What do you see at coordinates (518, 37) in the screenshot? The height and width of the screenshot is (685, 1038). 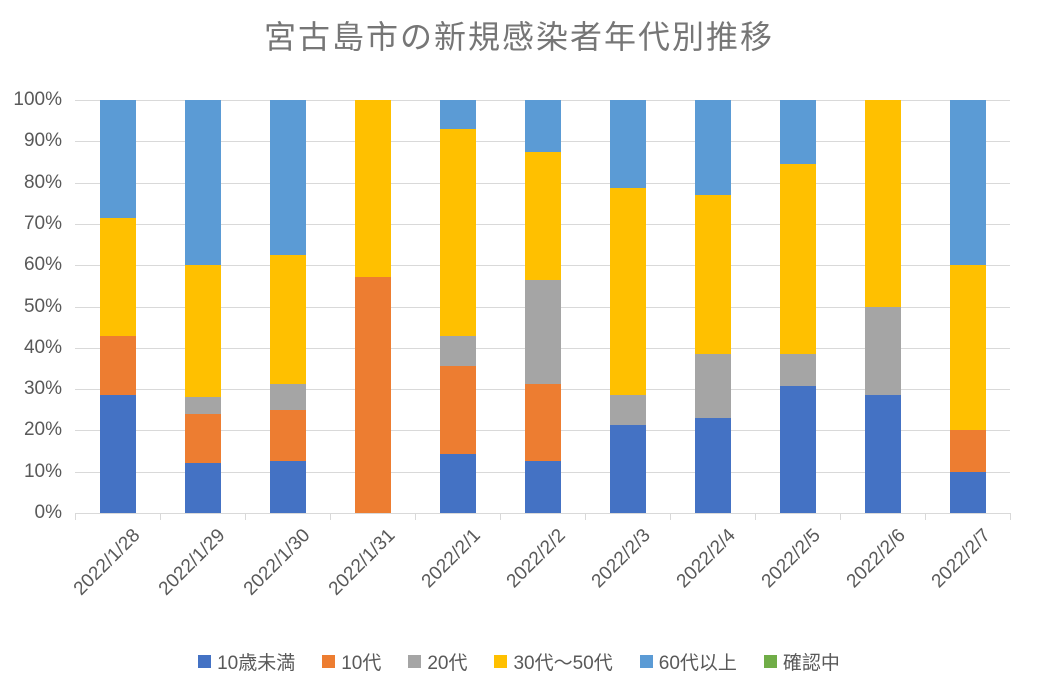 I see `chart-title: 宮古島市の新規感染者年代別推移` at bounding box center [518, 37].